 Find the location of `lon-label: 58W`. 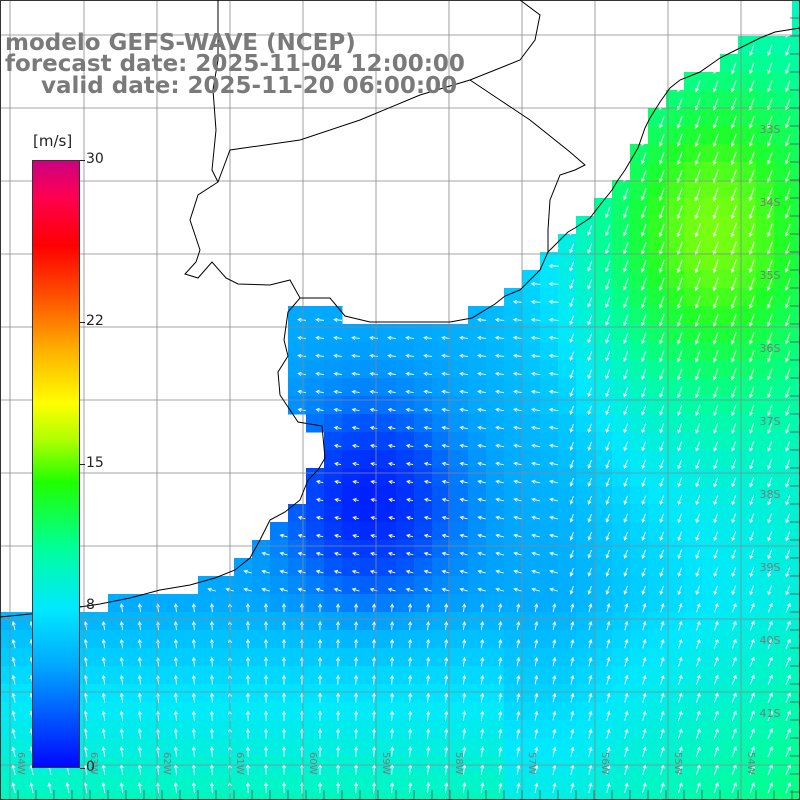

lon-label: 58W is located at coordinates (458, 763).